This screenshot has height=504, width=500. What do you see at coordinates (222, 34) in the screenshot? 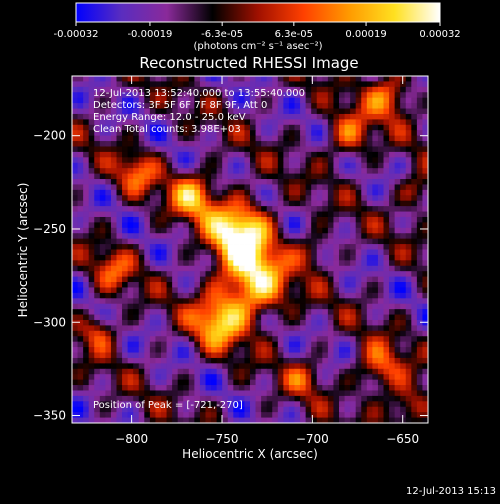
I see `colorbar-tick-label: -6.3e-05` at bounding box center [222, 34].